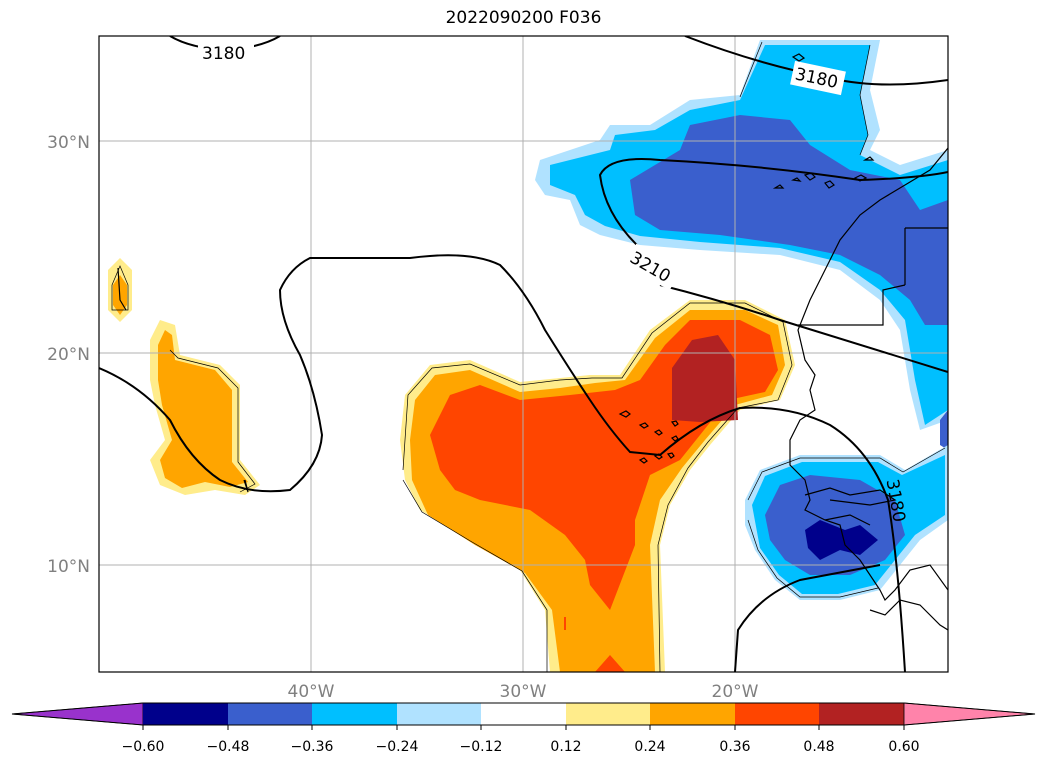 The width and height of the screenshot is (1047, 765). What do you see at coordinates (969, 714) in the screenshot?
I see `colorbar-extend-high` at bounding box center [969, 714].